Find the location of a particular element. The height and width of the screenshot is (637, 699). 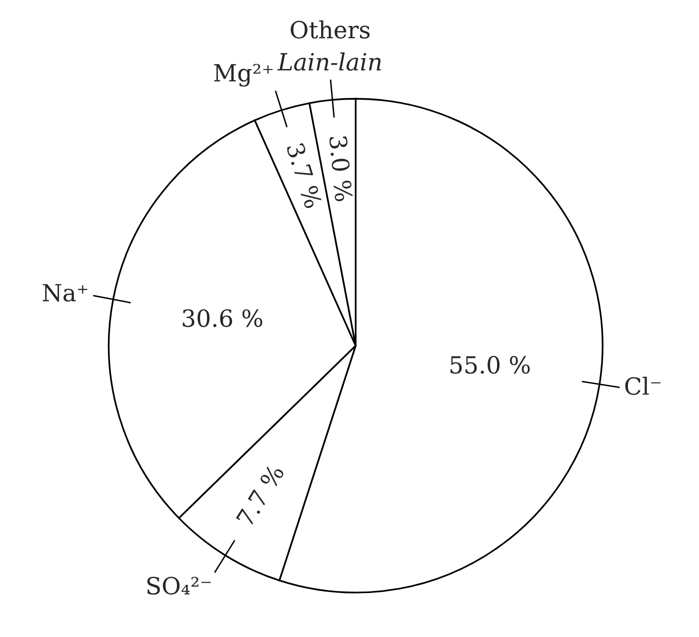

slice-label: Others Lain-lain is located at coordinates (329, 45).